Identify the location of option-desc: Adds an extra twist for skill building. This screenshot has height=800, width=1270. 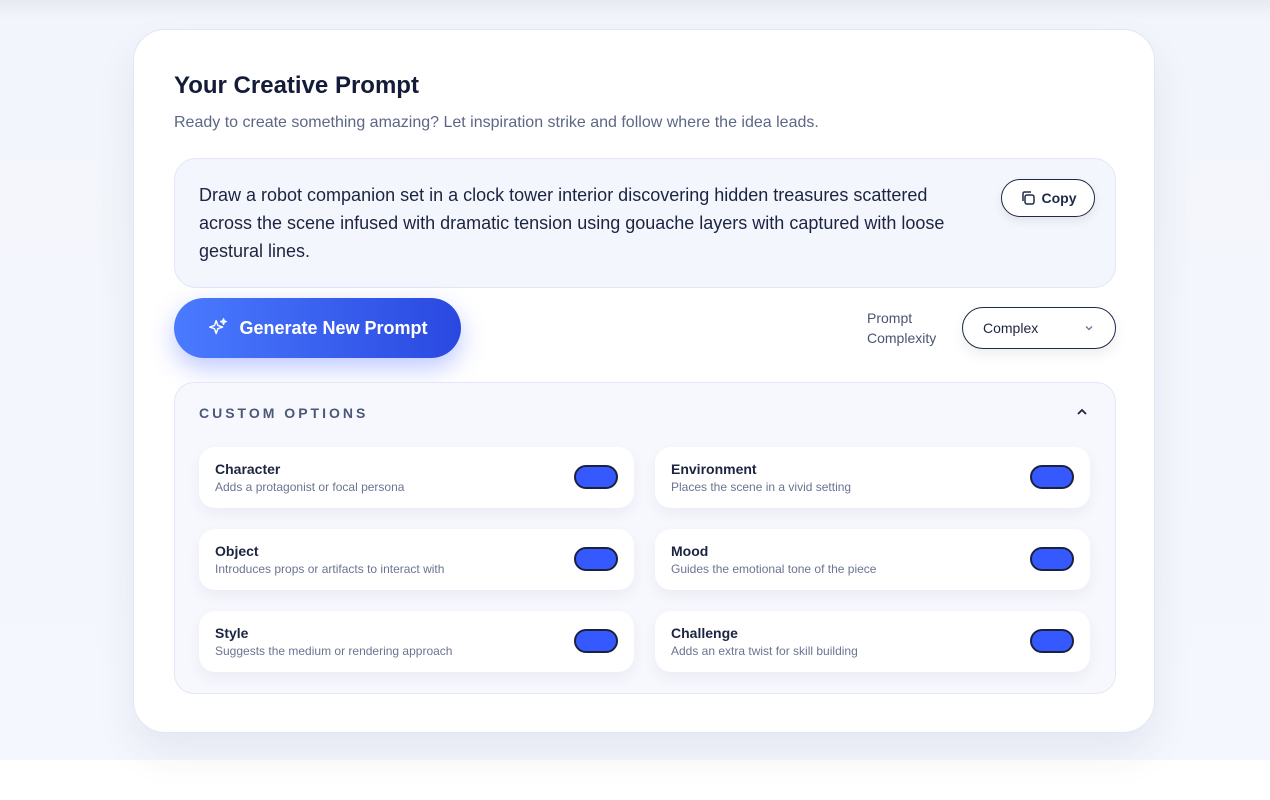
(764, 651).